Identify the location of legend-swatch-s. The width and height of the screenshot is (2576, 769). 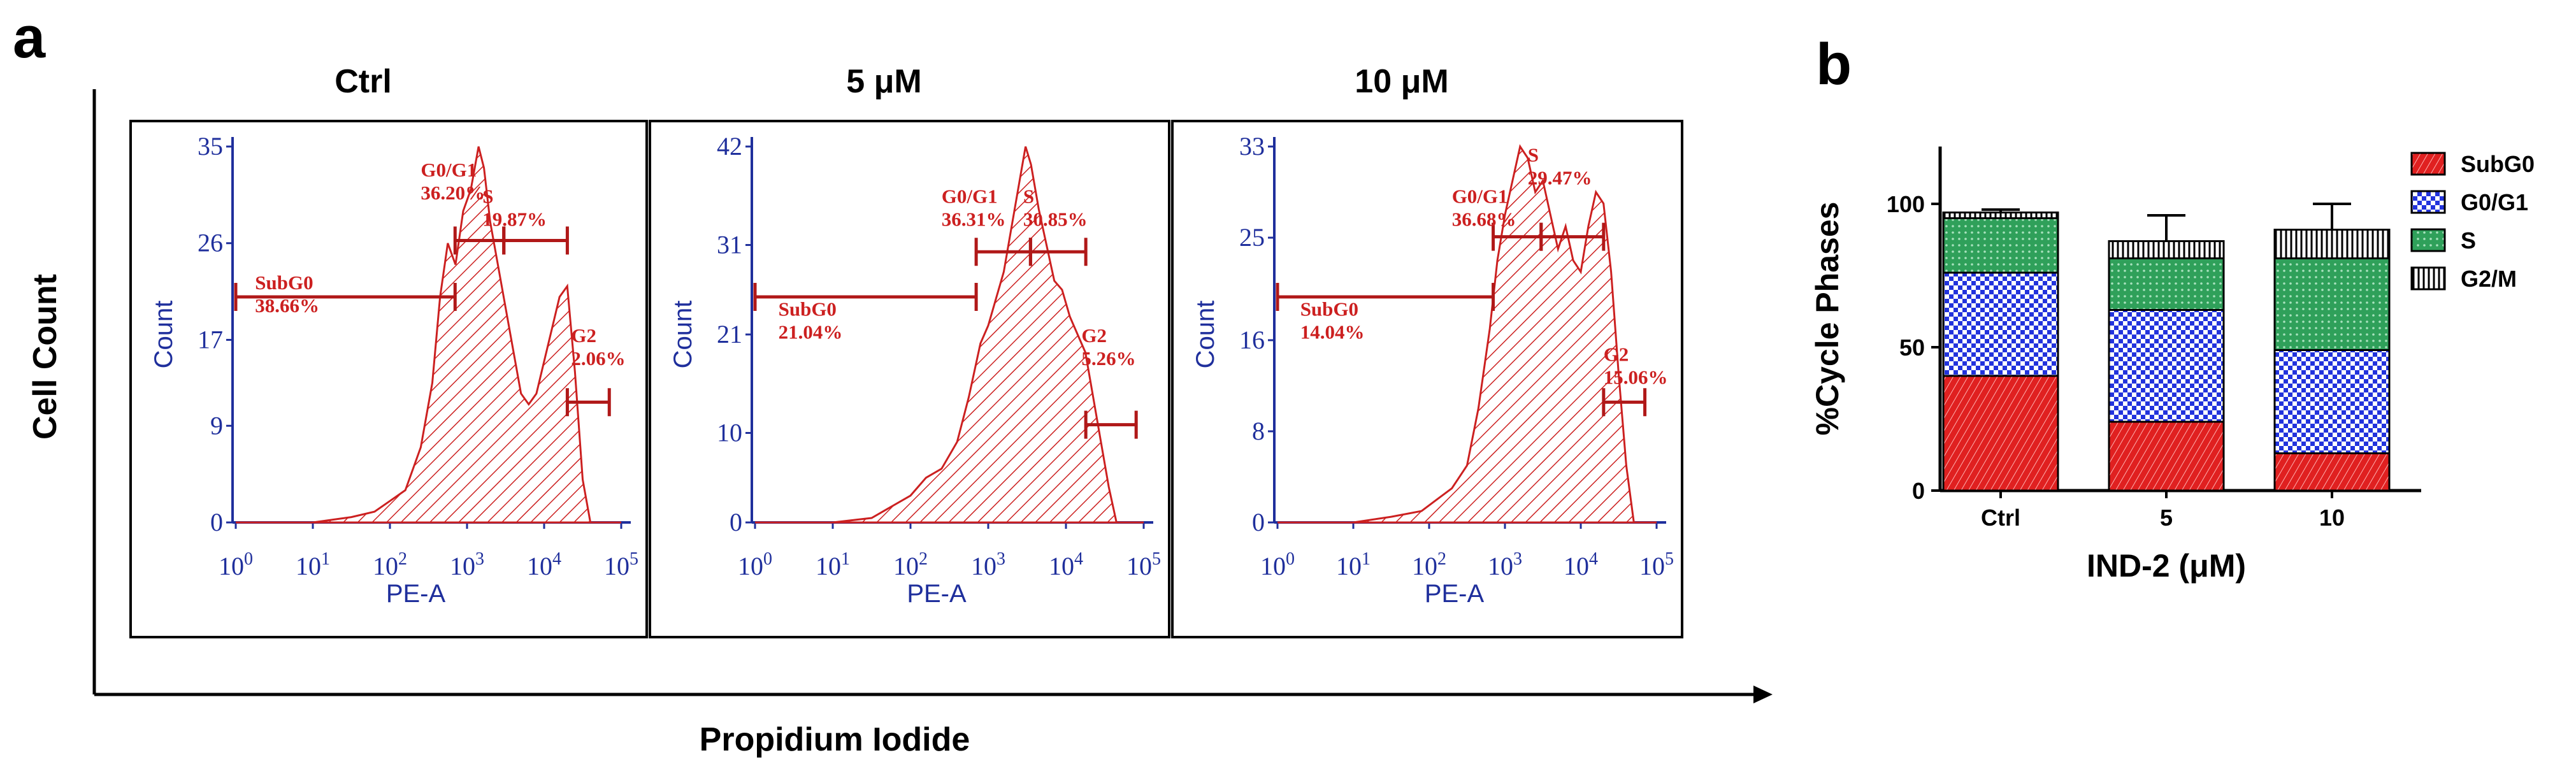
(2428, 240).